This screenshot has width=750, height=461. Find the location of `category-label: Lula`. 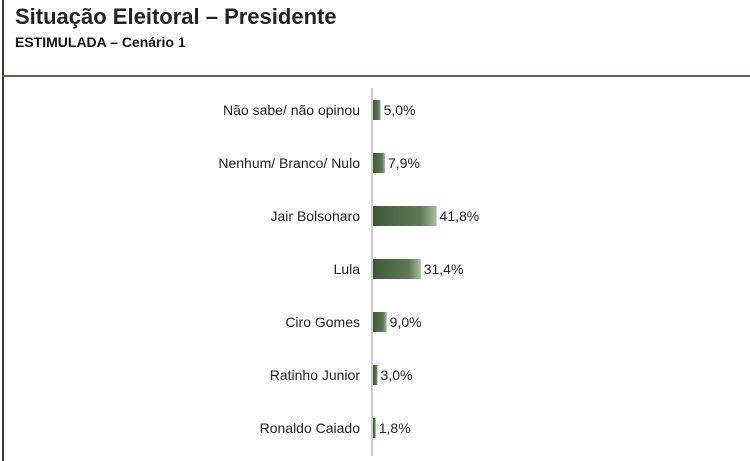

category-label: Lula is located at coordinates (347, 269).